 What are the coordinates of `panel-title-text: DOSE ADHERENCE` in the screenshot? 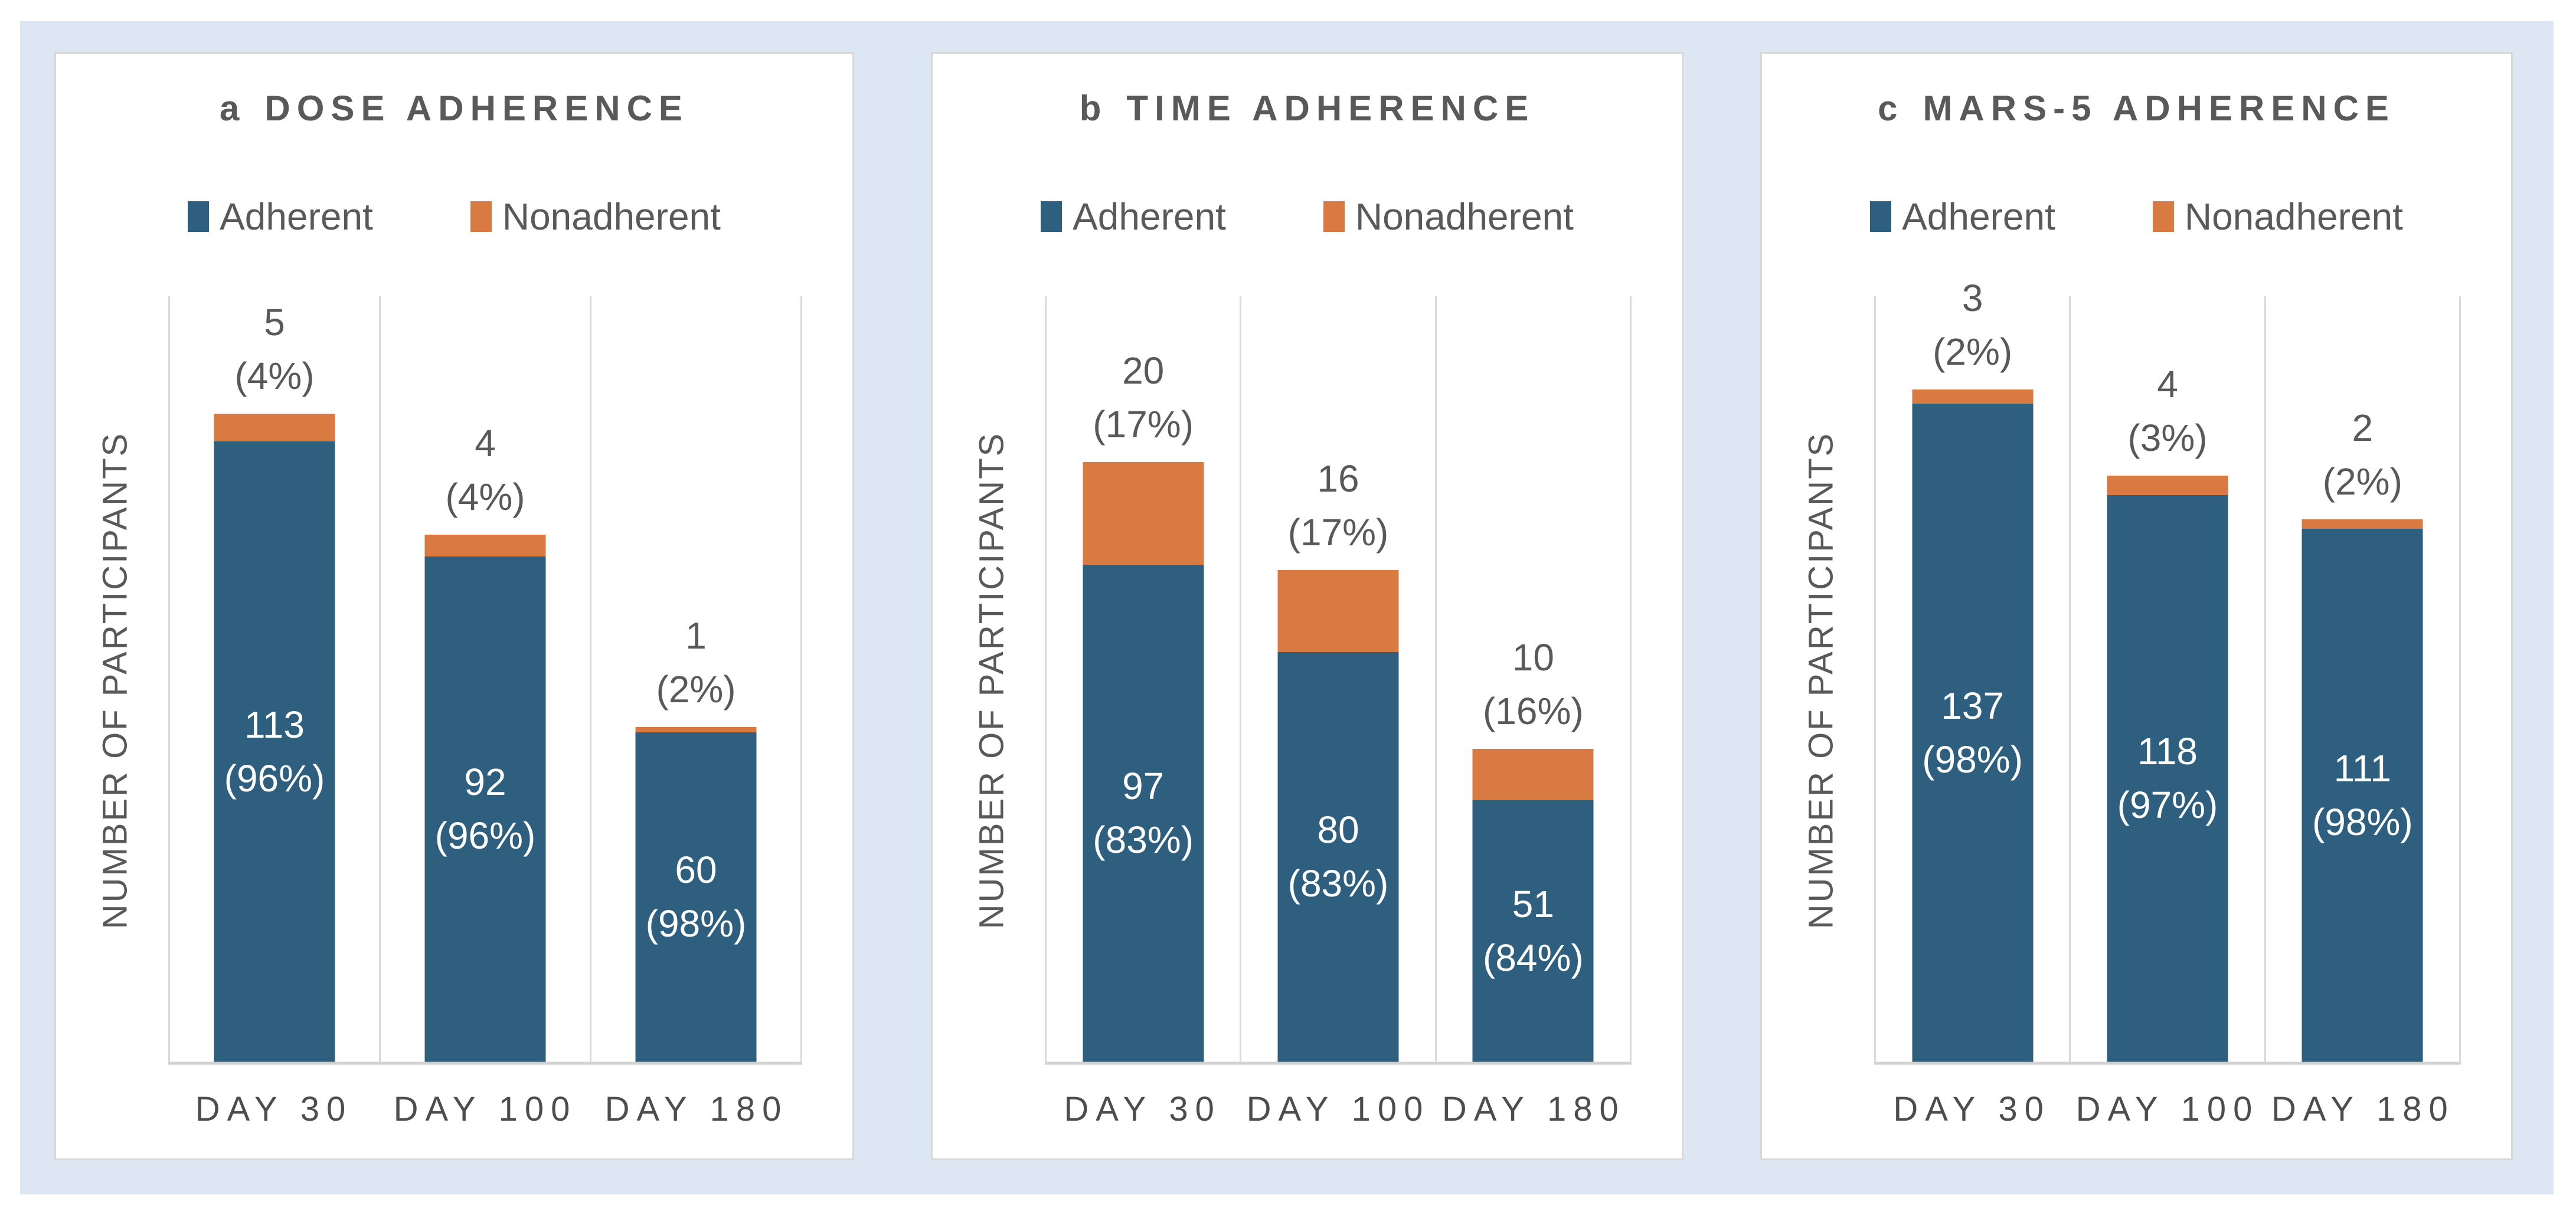 It's located at (476, 108).